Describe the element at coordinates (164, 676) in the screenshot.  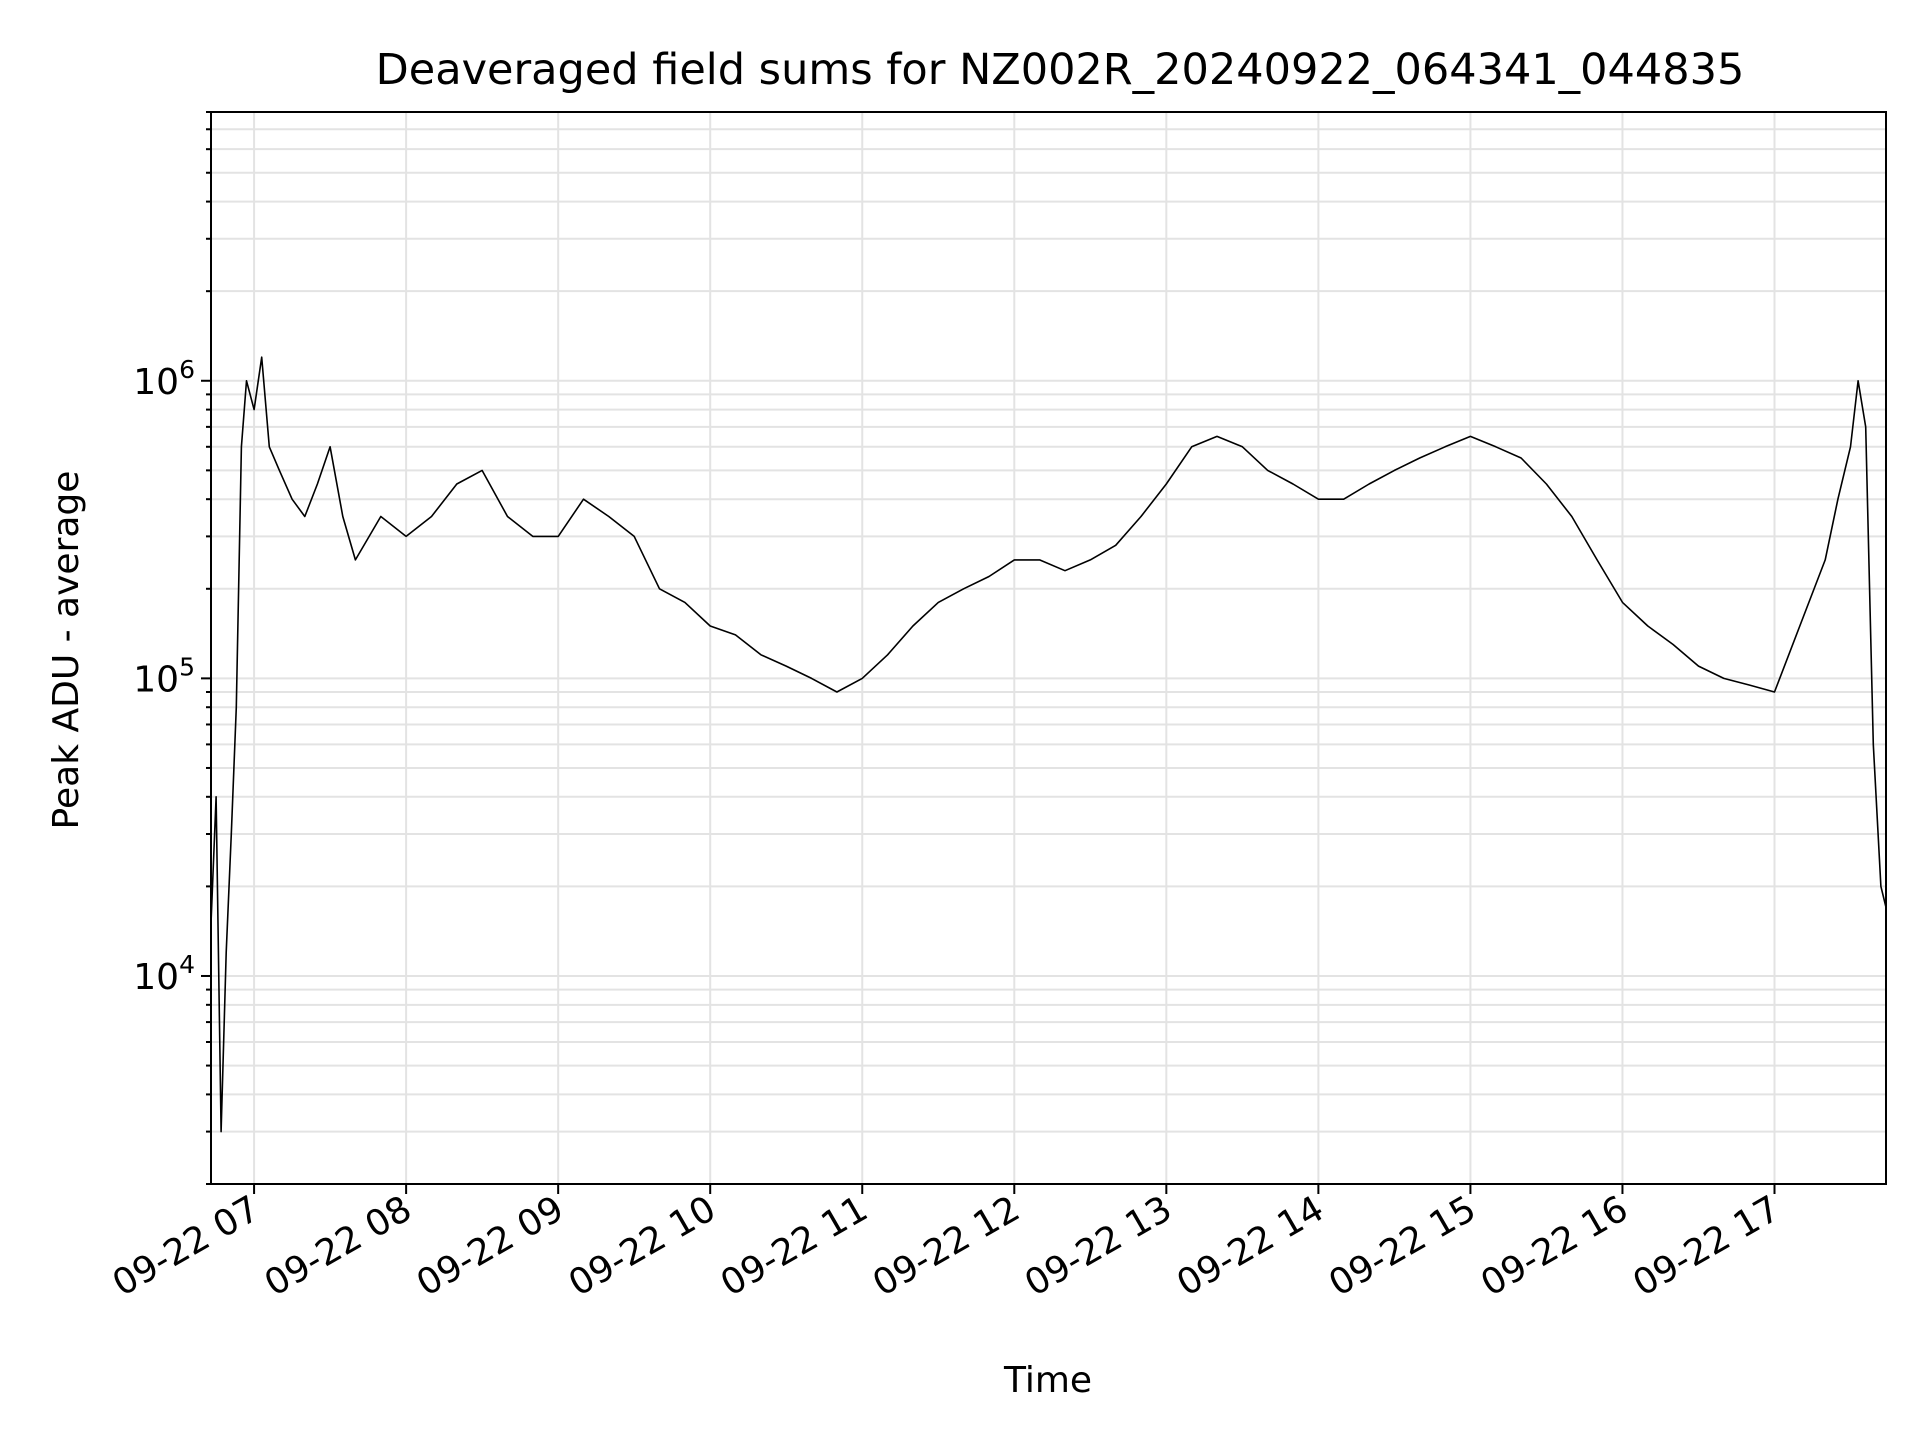
I see `y-tick-label: 10⁵` at that location.